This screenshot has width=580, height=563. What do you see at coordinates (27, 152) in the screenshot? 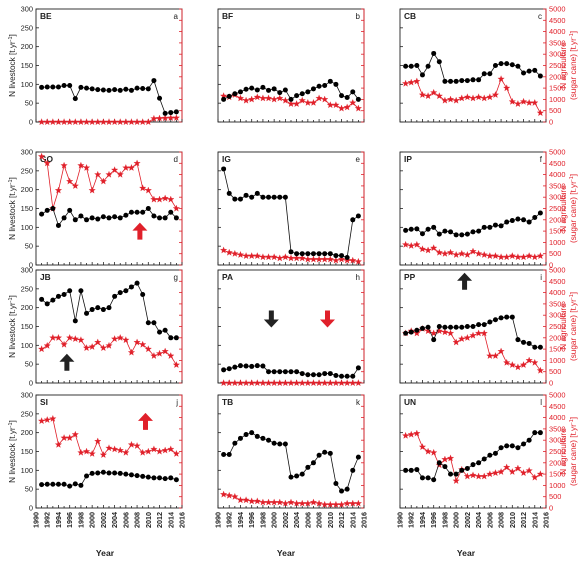
I see `left-tick-label: 300` at bounding box center [27, 152].